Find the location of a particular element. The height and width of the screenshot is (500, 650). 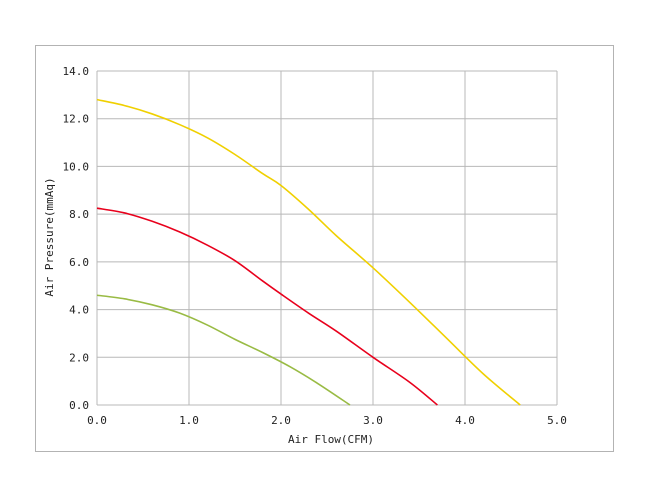

x-tick-label: 3.0 is located at coordinates (373, 420).